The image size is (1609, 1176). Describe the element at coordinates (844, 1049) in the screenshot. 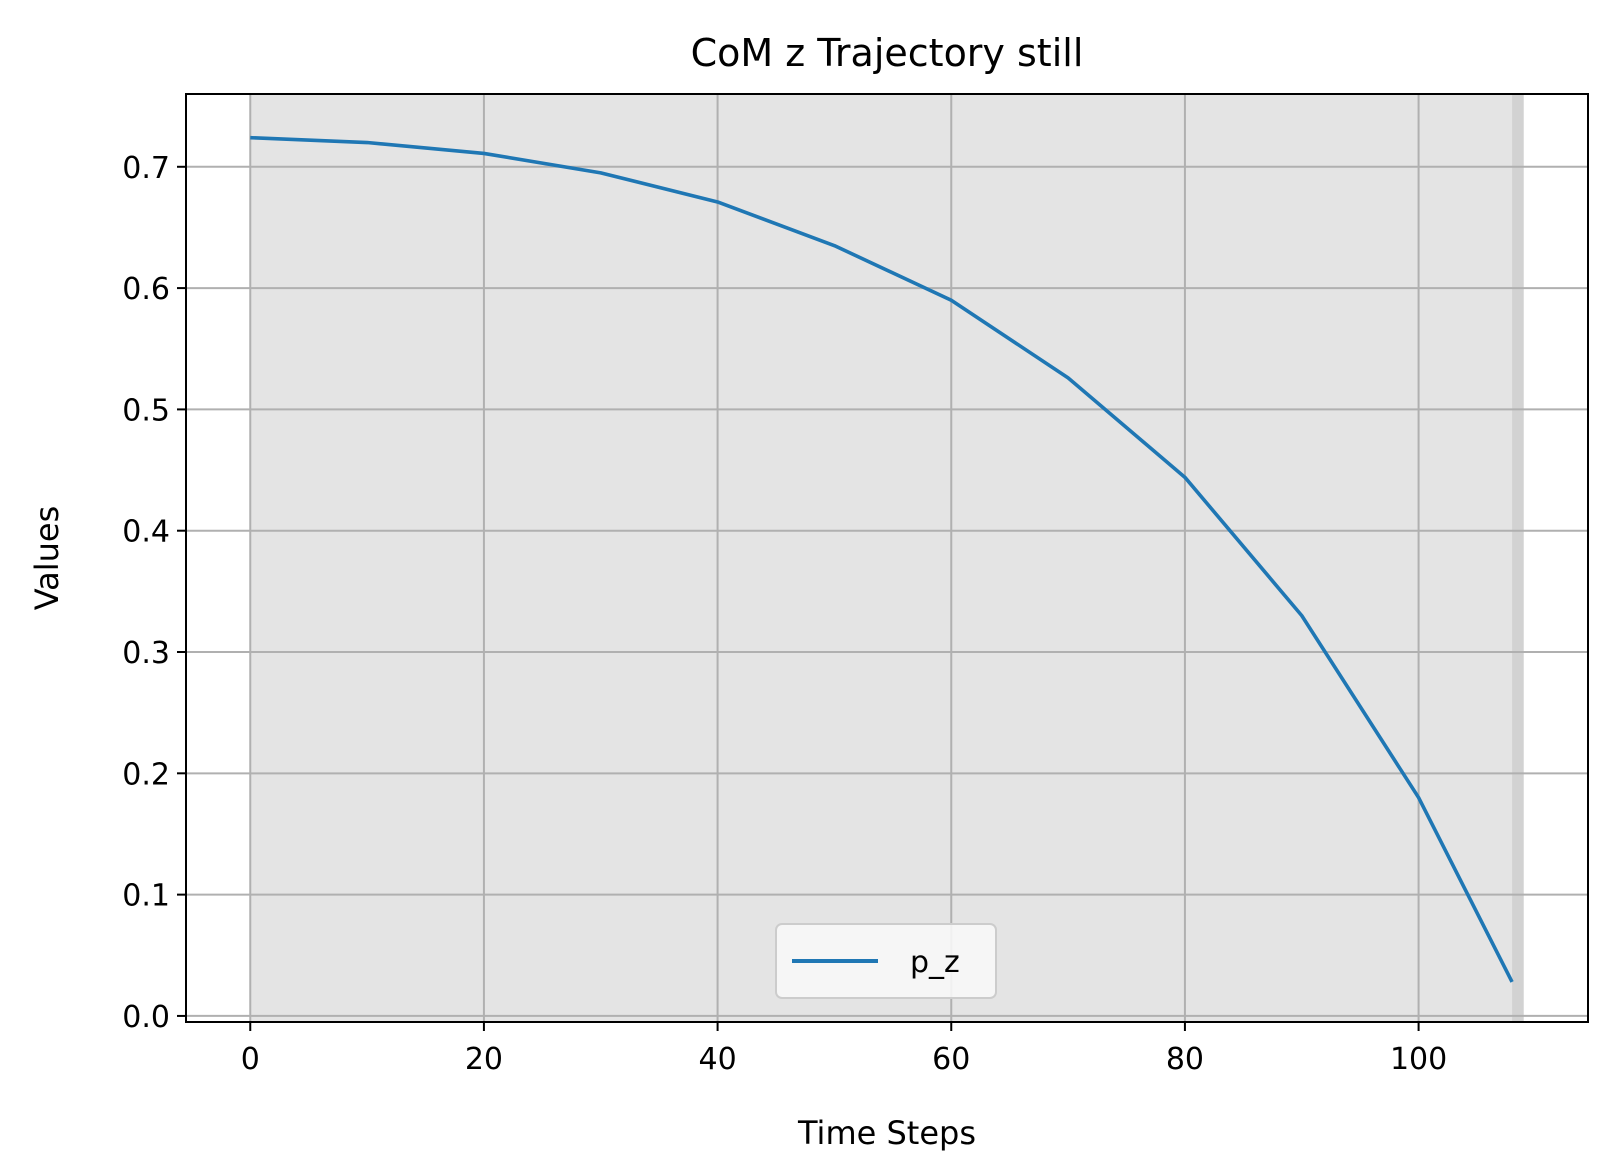

I see `x-axis-ticks: 0 20 40 60 80 100` at that location.